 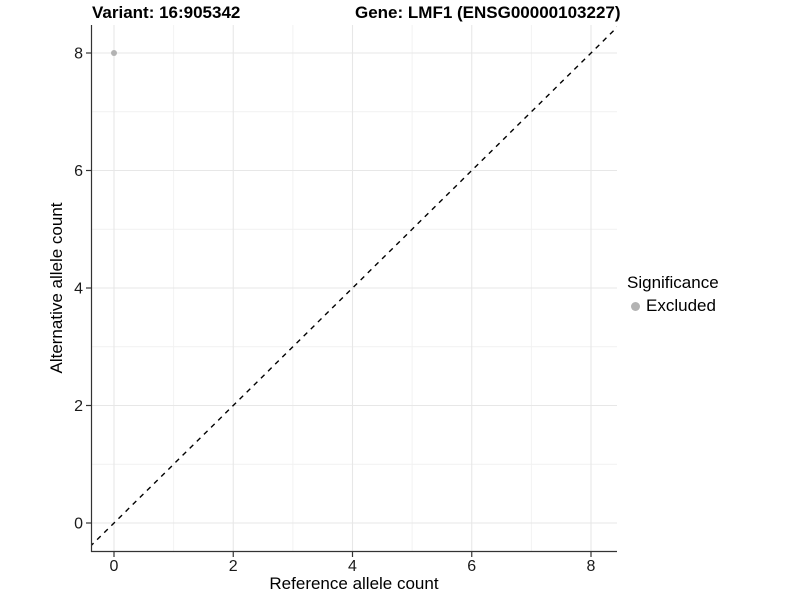 What do you see at coordinates (635, 306) in the screenshot?
I see `excluded-point-icon` at bounding box center [635, 306].